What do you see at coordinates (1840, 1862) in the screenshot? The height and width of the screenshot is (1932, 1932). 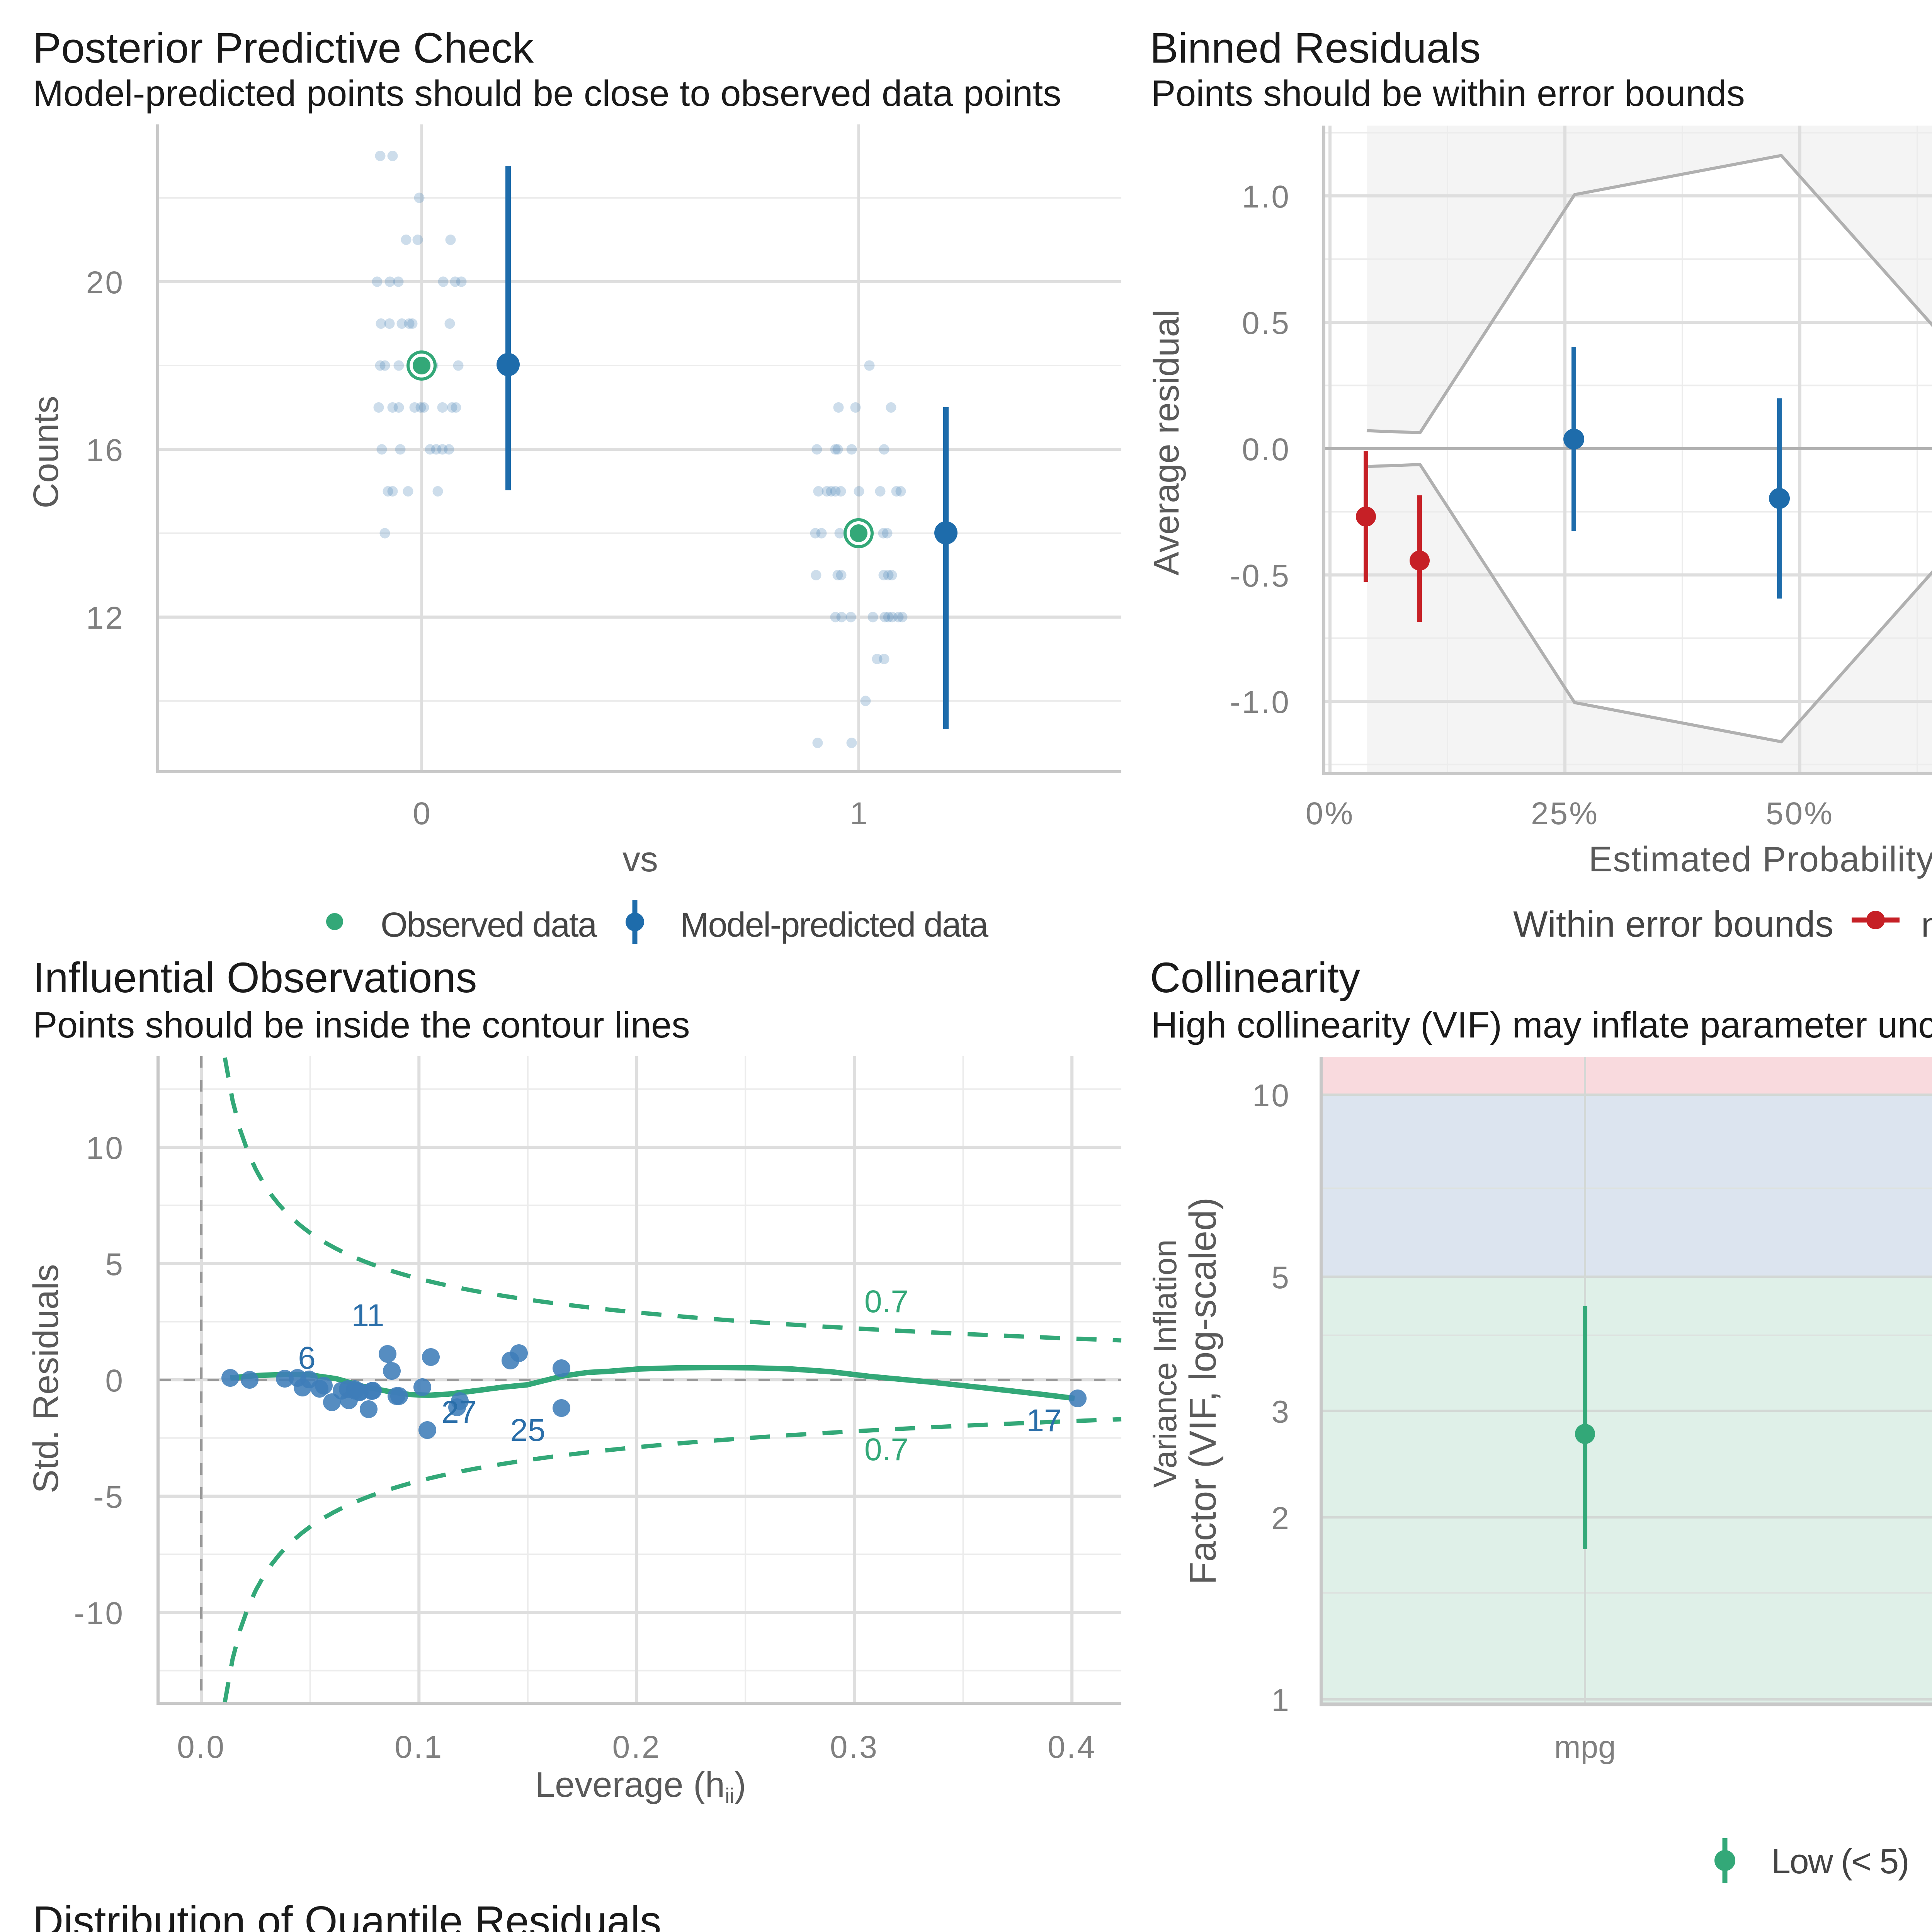 I see `svg-text: Low (< 5)` at bounding box center [1840, 1862].